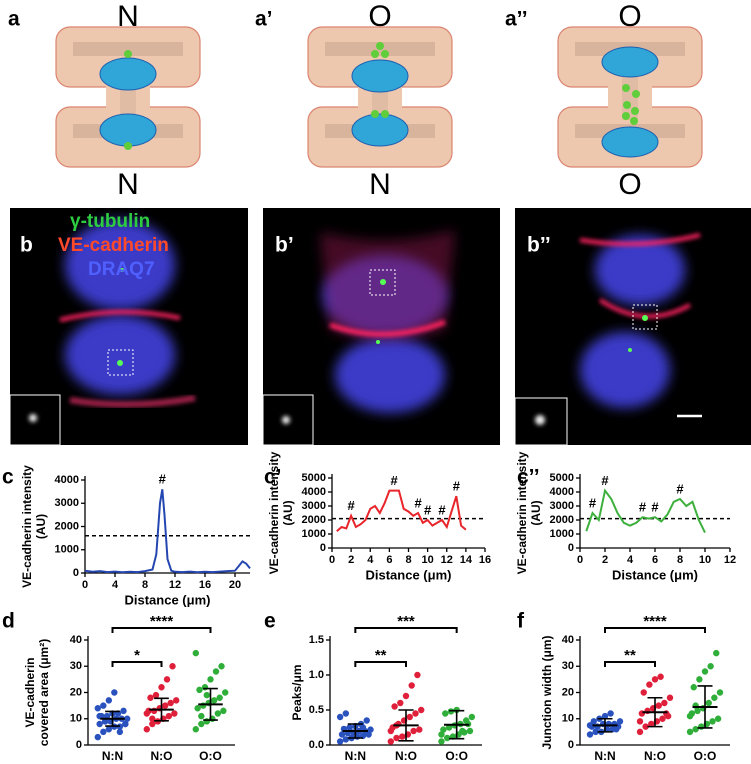 This screenshot has height=764, width=751. I want to click on x-tick-label: 0, so click(85, 585).